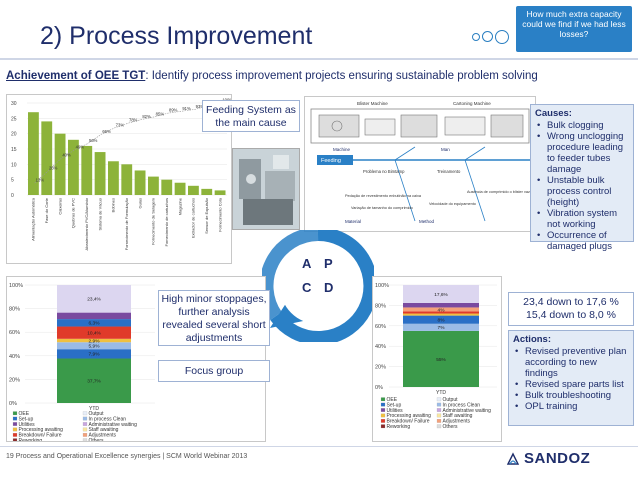  Describe the element at coordinates (441, 360) in the screenshot. I see `stacked-segment-label: 55%` at that location.